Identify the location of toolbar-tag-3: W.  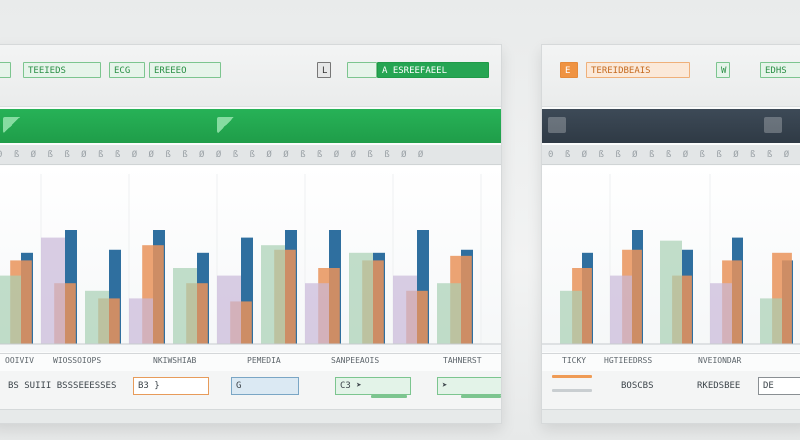
(723, 70).